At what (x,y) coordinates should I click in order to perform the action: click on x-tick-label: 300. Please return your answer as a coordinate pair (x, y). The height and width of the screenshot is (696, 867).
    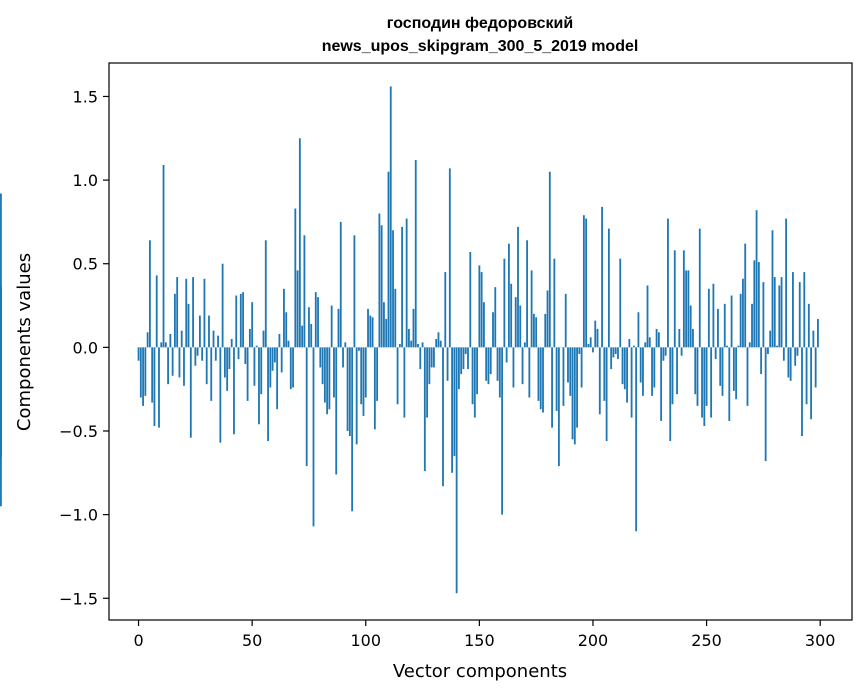
    Looking at the image, I should click on (820, 640).